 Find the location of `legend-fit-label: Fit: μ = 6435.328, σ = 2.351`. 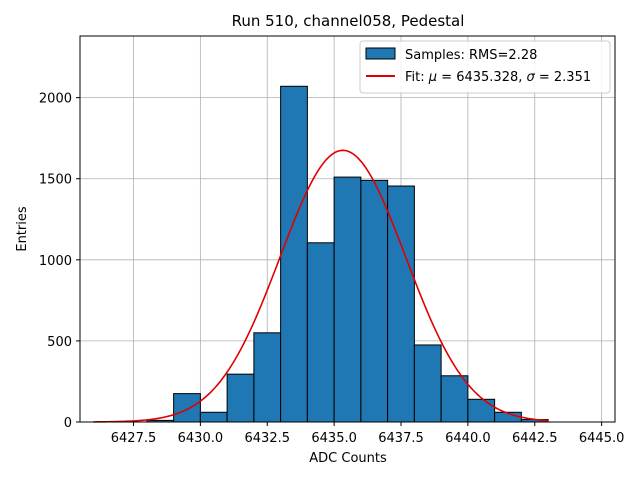

legend-fit-label: Fit: μ = 6435.328, σ = 2.351 is located at coordinates (498, 77).